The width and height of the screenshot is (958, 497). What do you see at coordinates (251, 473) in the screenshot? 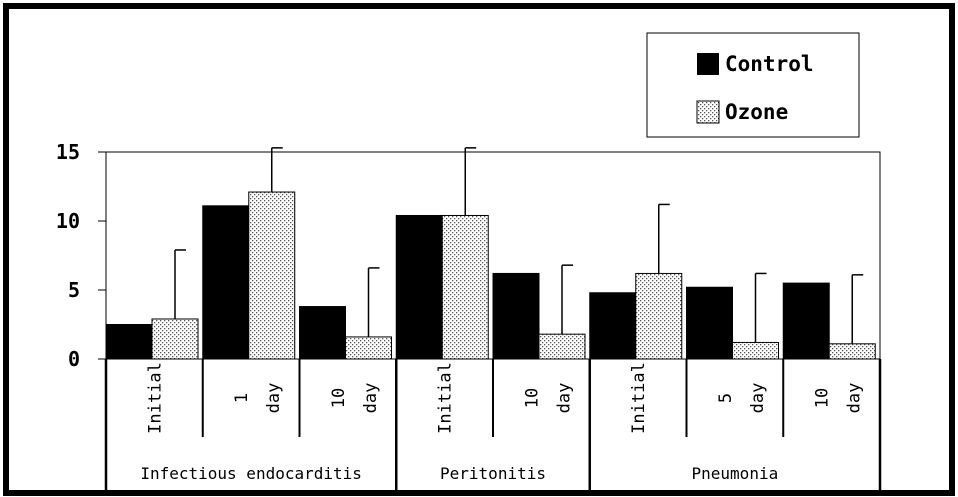
I see `x-group-label: Infectious endocarditis` at bounding box center [251, 473].